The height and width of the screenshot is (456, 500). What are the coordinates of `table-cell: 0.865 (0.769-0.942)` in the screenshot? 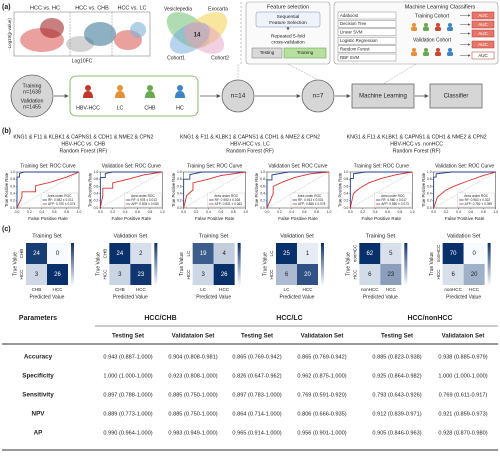 It's located at (321, 357).